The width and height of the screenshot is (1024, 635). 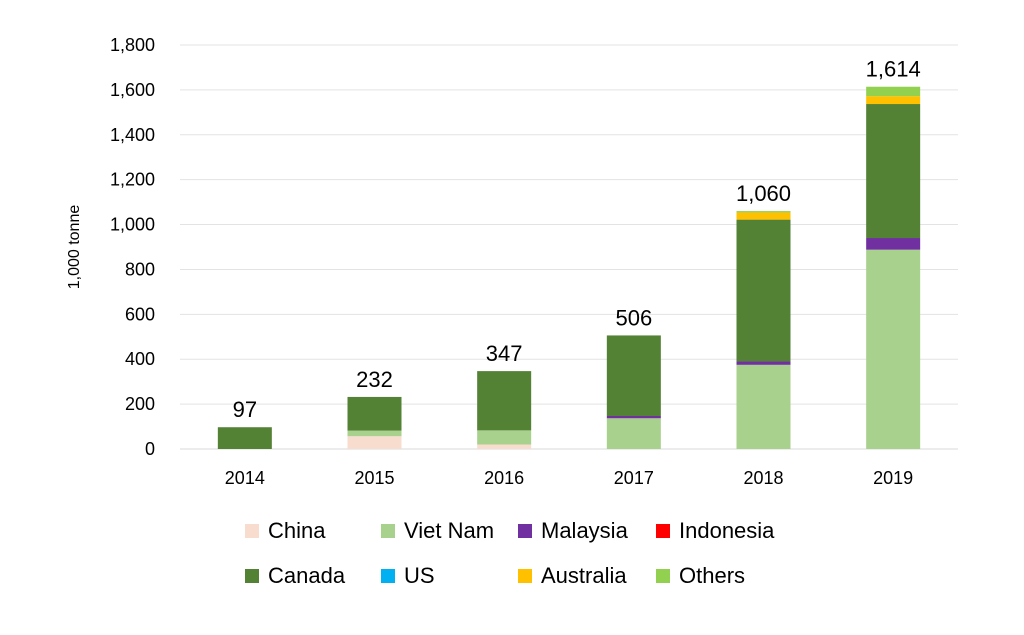 I want to click on x-tick-label: 2016, so click(x=504, y=478).